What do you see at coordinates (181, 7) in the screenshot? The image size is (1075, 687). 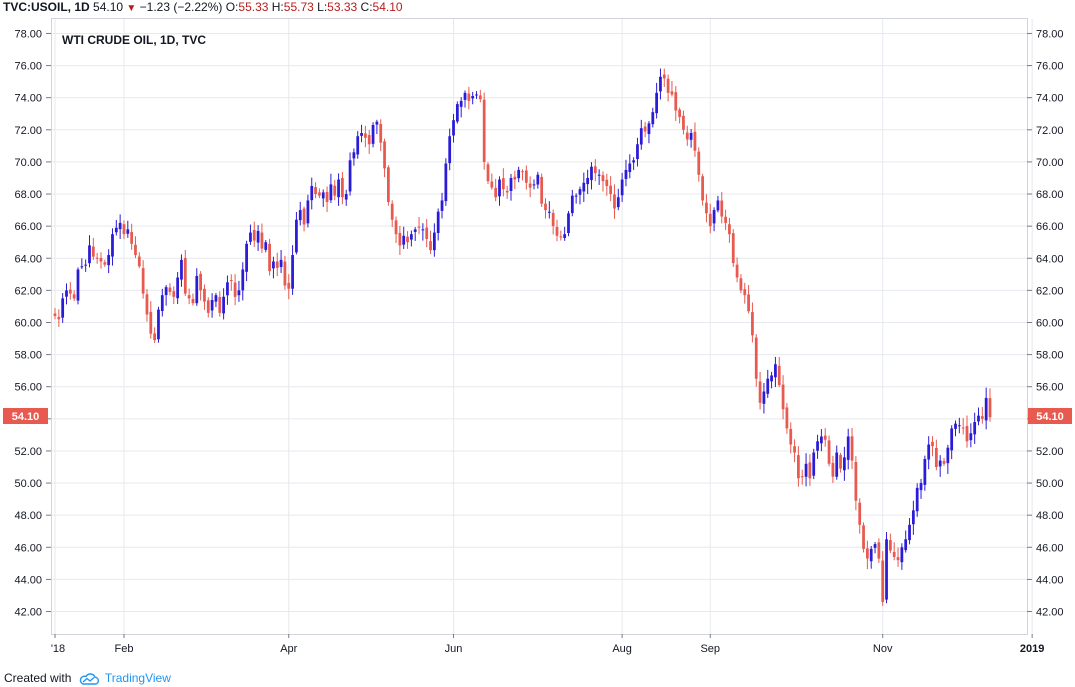 I see `price-change: −1.23 (−2.22%)` at bounding box center [181, 7].